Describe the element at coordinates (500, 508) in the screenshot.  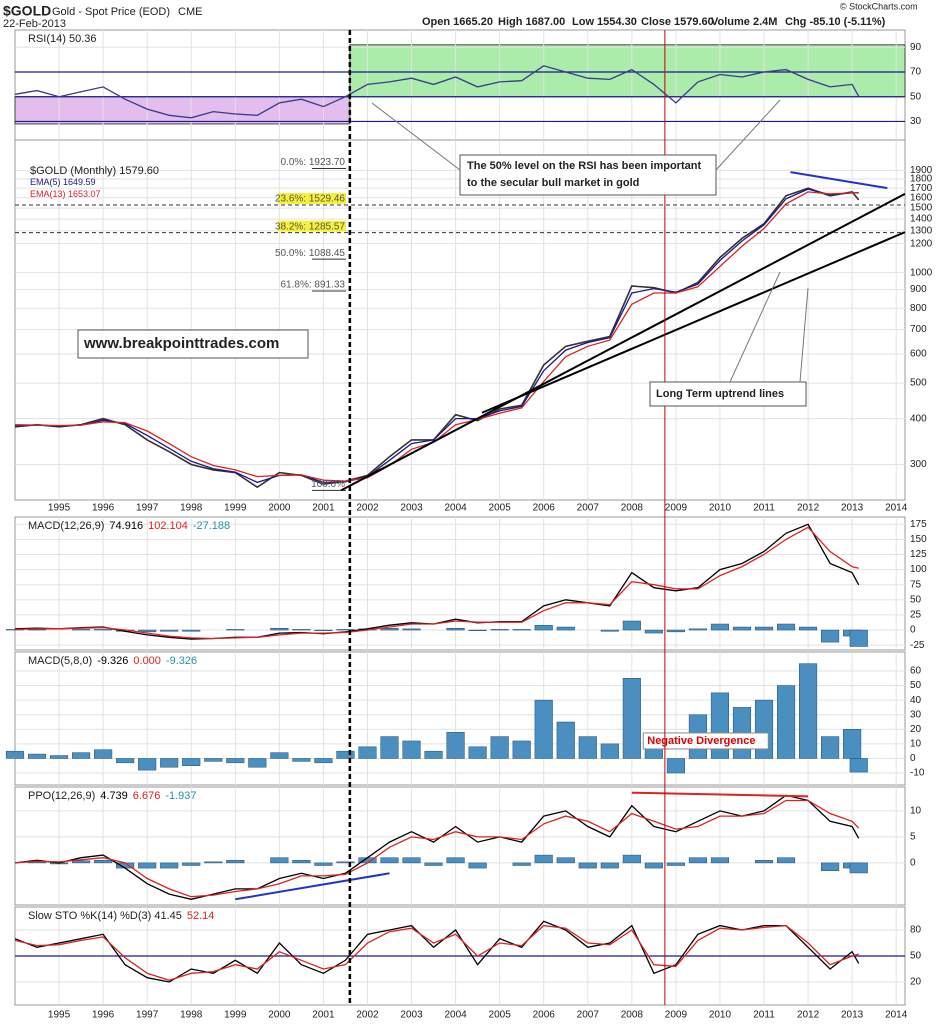
I see `x-tick-label: 2005` at that location.